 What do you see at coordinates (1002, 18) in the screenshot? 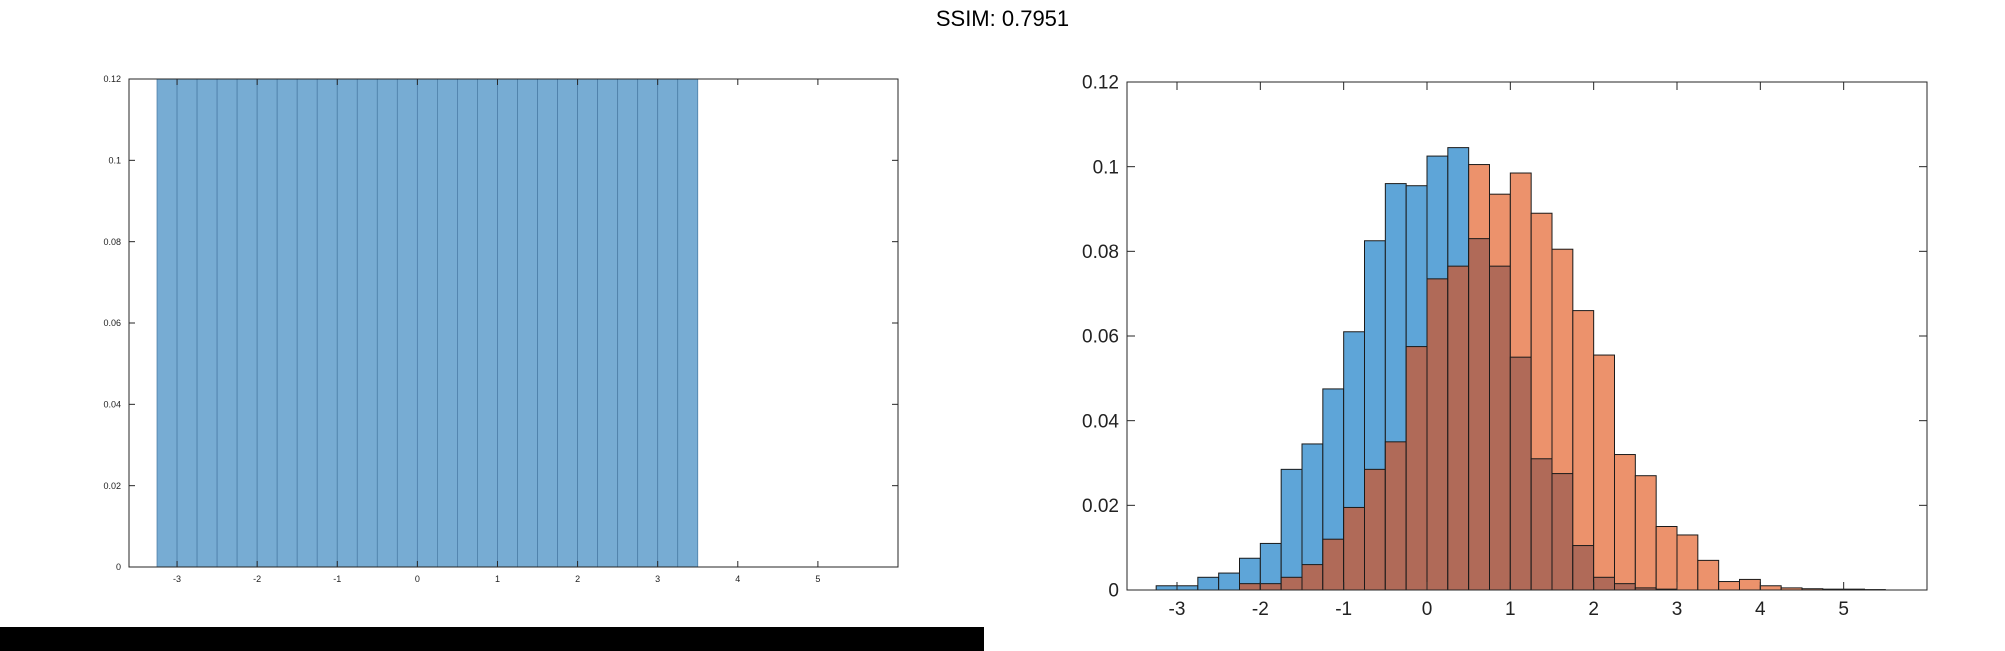
I see `page-title: SSIM: 0.7951` at bounding box center [1002, 18].